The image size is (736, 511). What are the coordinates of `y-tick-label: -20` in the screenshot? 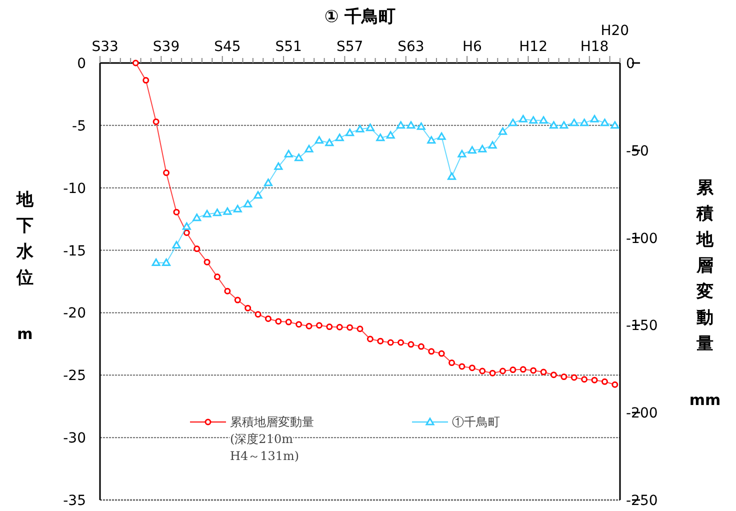 It's located at (74, 314).